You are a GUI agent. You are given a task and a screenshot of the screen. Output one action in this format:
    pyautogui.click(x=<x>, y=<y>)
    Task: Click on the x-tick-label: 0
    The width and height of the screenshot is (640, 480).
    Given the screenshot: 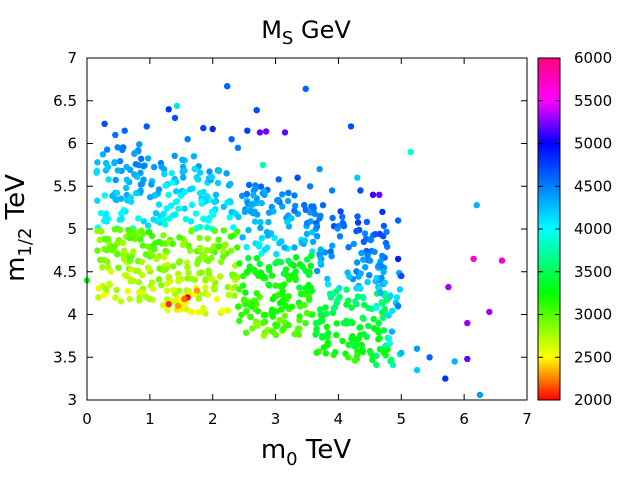 What is the action you would take?
    pyautogui.click(x=87, y=419)
    